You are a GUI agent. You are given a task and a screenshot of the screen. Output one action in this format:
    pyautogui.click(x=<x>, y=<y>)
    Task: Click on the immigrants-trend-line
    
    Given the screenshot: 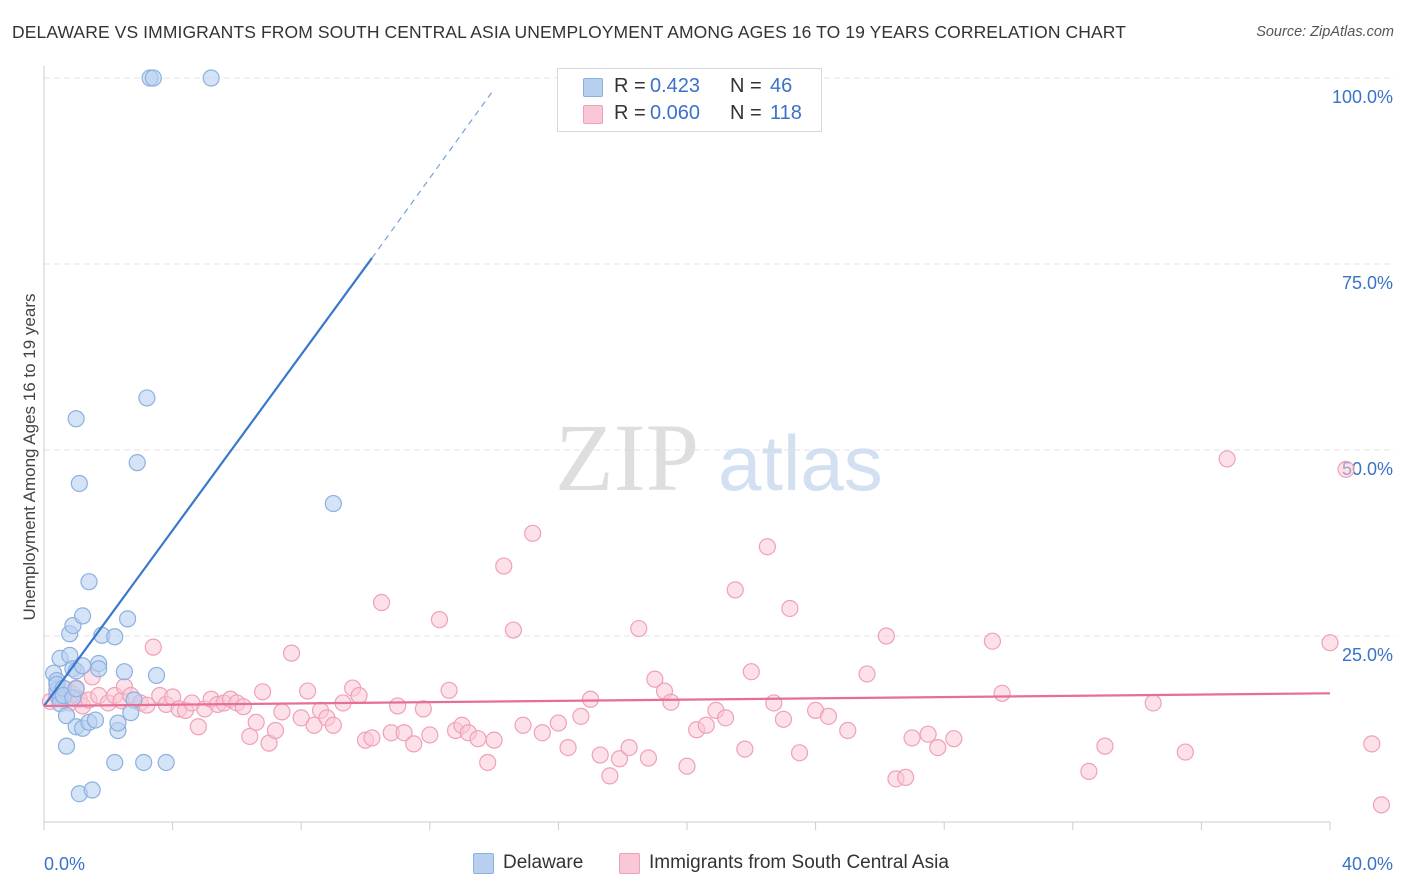 What is the action you would take?
    pyautogui.click(x=687, y=700)
    